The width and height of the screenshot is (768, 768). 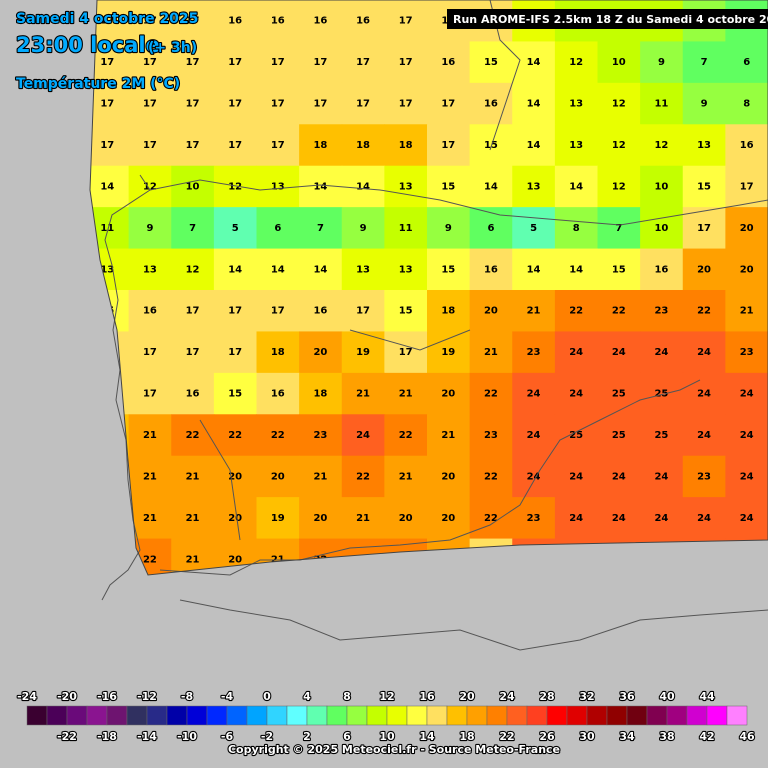 I want to click on legend-label: 14, so click(x=427, y=736).